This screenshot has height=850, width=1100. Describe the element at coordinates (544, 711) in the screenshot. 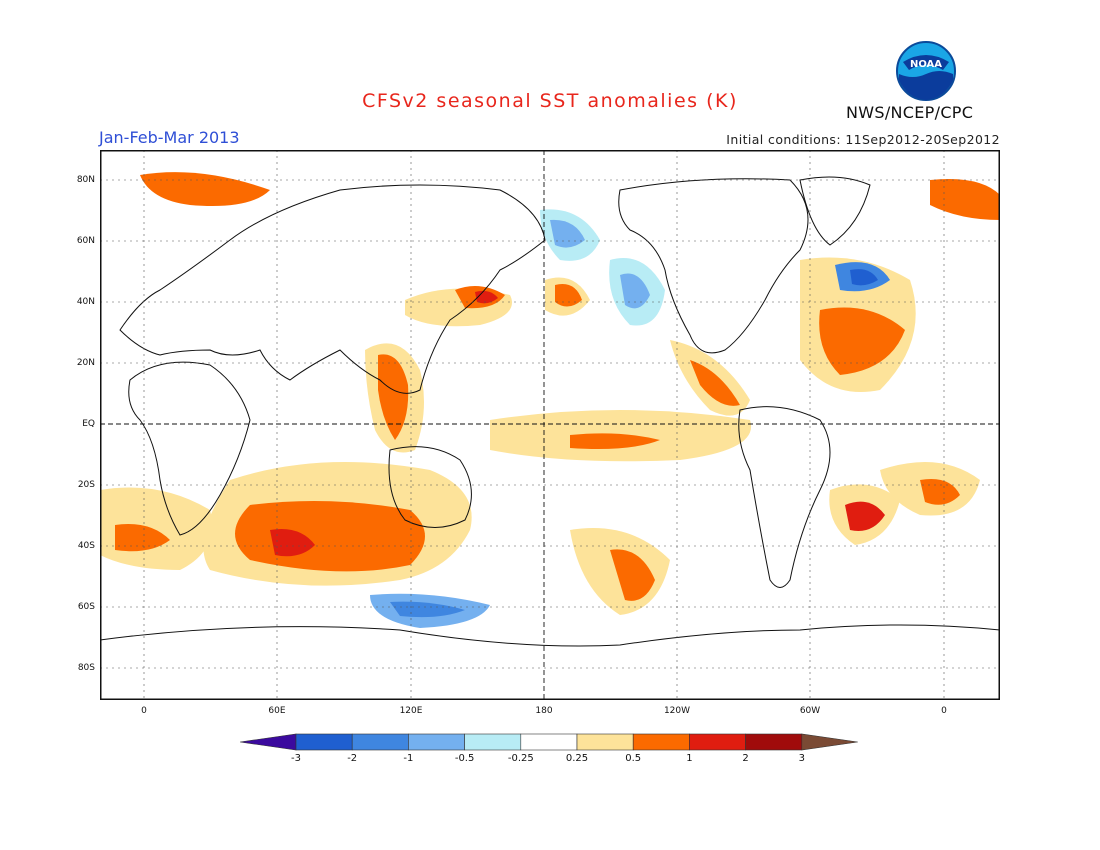

I see `lon-label: 180` at that location.